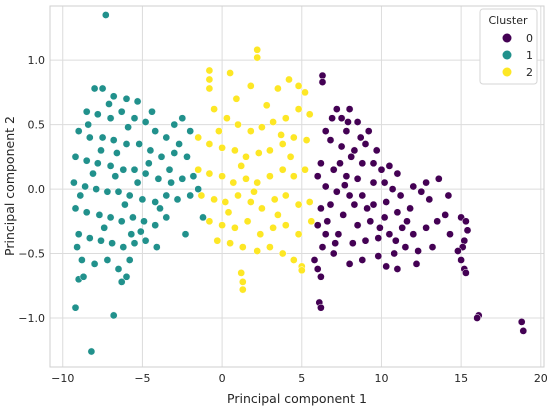 The image size is (550, 409). I want to click on x-tick-label: −10, so click(62, 378).